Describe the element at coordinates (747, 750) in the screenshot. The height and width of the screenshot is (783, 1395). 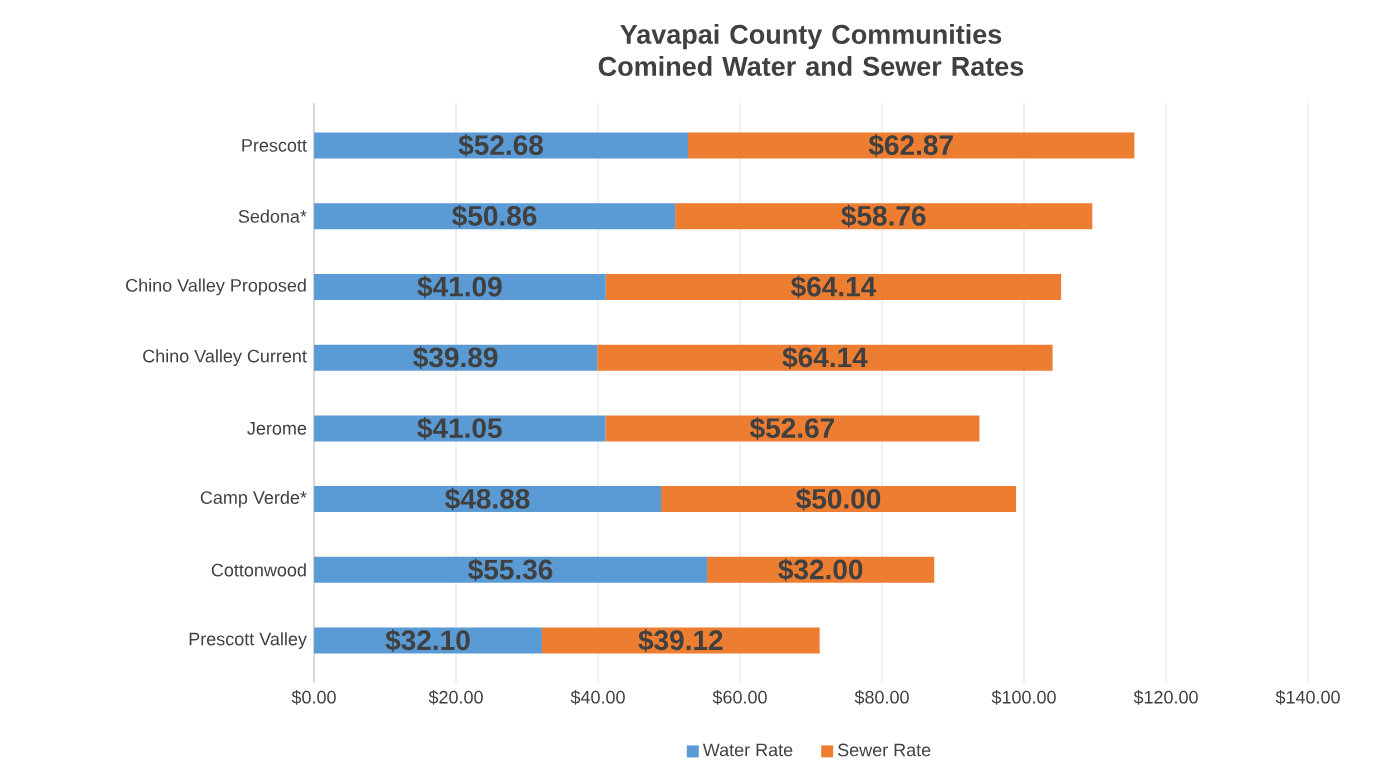
I see `legend-label: Water Rate` at that location.